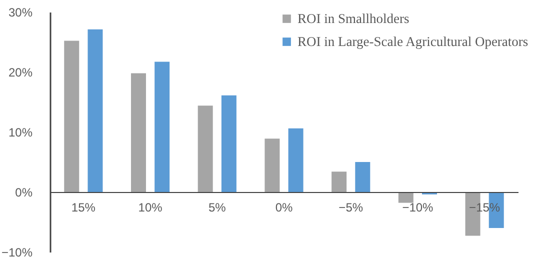  What do you see at coordinates (24, 193) in the screenshot?
I see `y-tick-label: 0%` at bounding box center [24, 193].